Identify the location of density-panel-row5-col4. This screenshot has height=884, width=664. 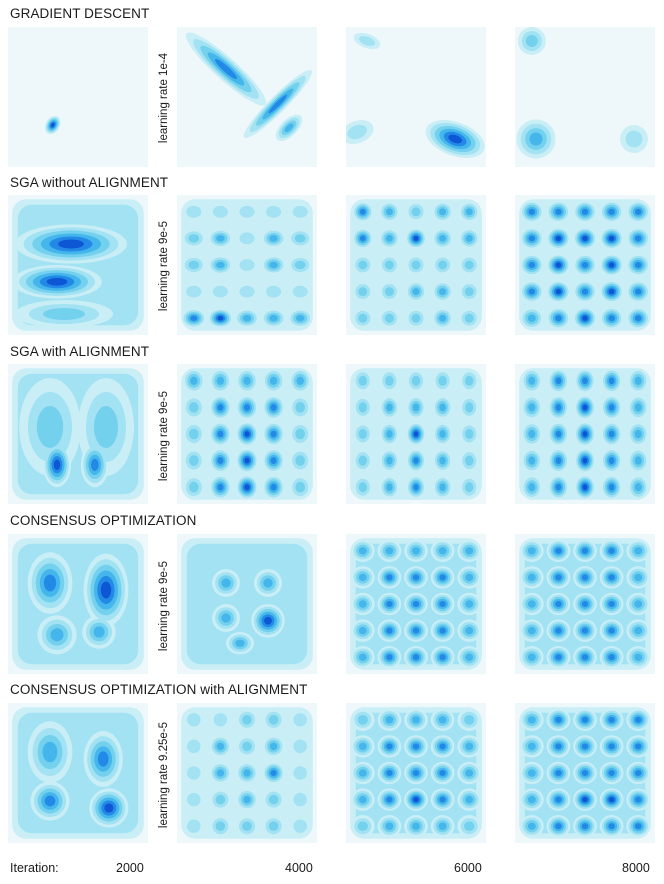
(585, 773).